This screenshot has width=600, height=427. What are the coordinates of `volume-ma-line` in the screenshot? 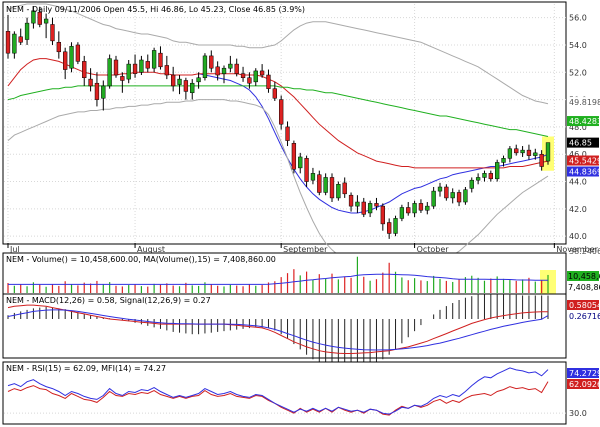 It's located at (278, 279).